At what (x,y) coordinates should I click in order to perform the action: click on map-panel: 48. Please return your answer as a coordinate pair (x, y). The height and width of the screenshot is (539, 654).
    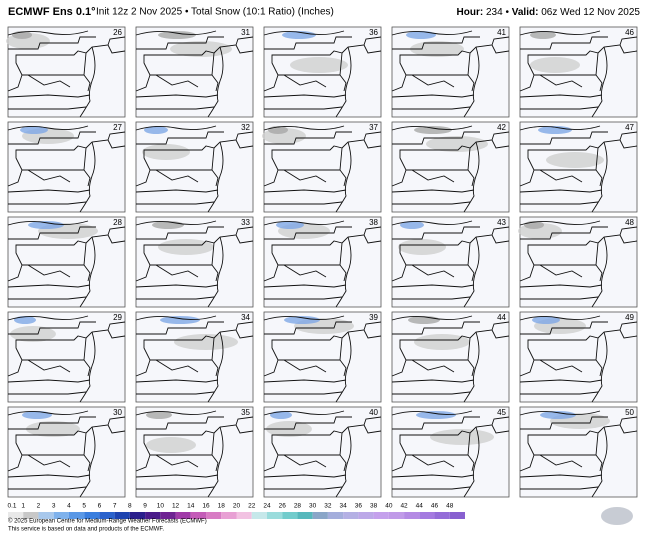
    Looking at the image, I should click on (578, 262).